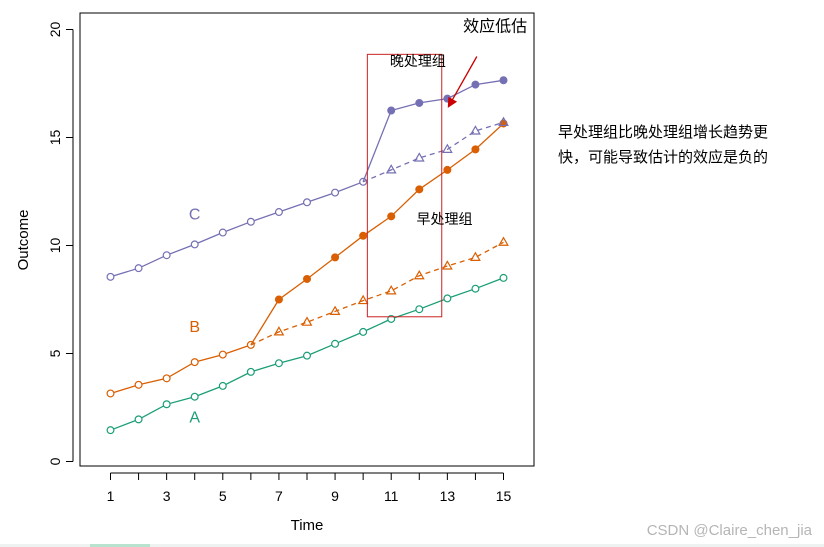  Describe the element at coordinates (223, 496) in the screenshot. I see `x-tick-label: 5` at that location.